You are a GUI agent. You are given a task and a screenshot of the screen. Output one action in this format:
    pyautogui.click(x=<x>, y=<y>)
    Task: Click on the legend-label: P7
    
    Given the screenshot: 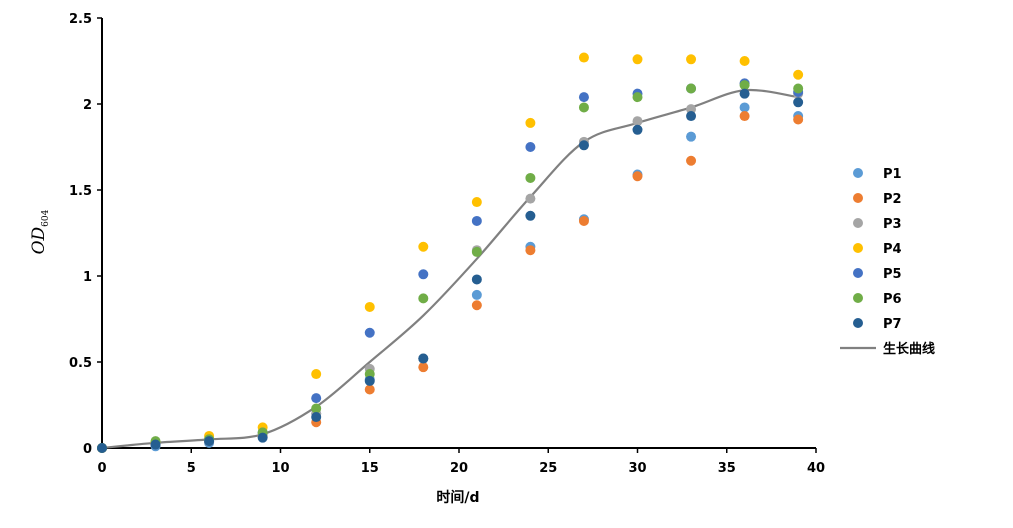 What is the action you would take?
    pyautogui.click(x=892, y=324)
    